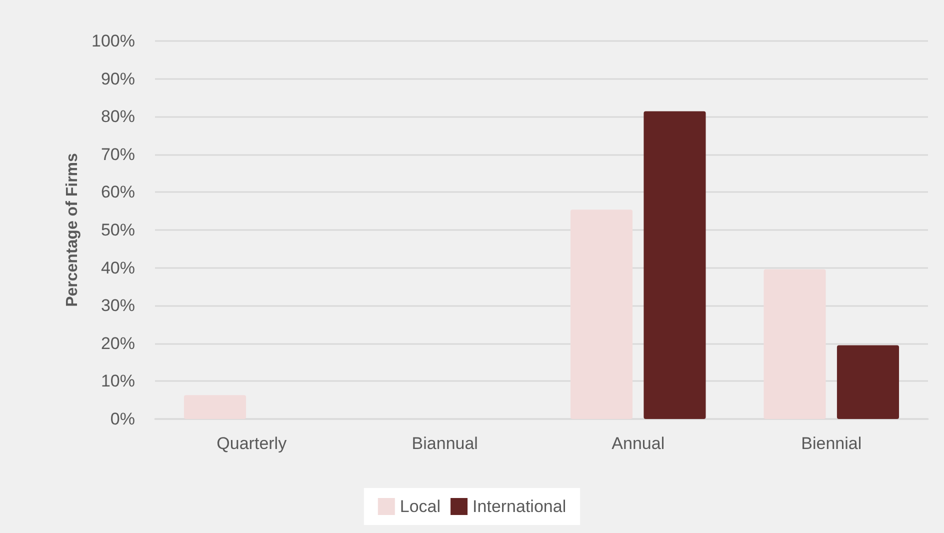 The image size is (944, 533). I want to click on legend-label: International, so click(519, 506).